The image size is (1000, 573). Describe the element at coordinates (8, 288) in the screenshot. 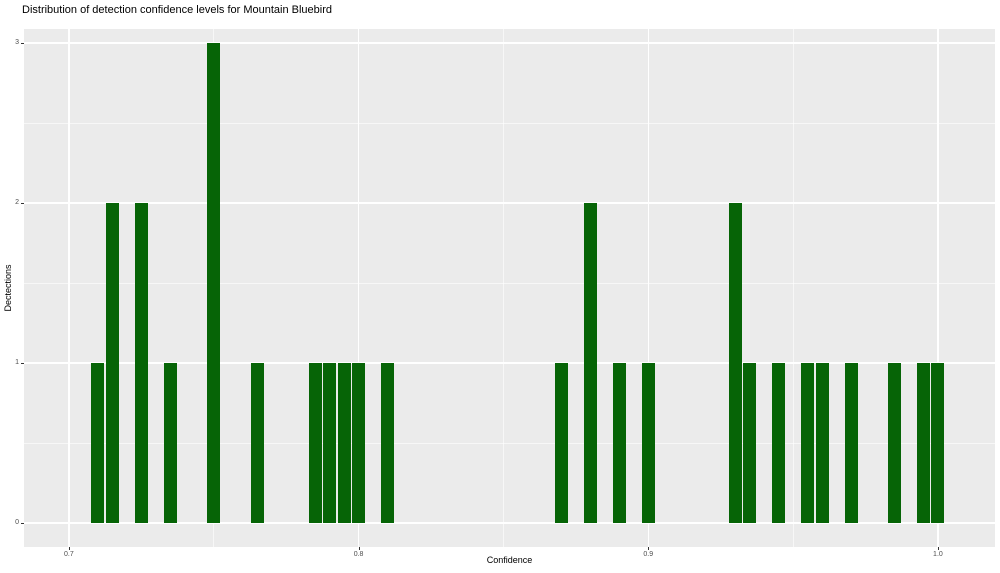

I see `y-axis-title: Dectections` at that location.